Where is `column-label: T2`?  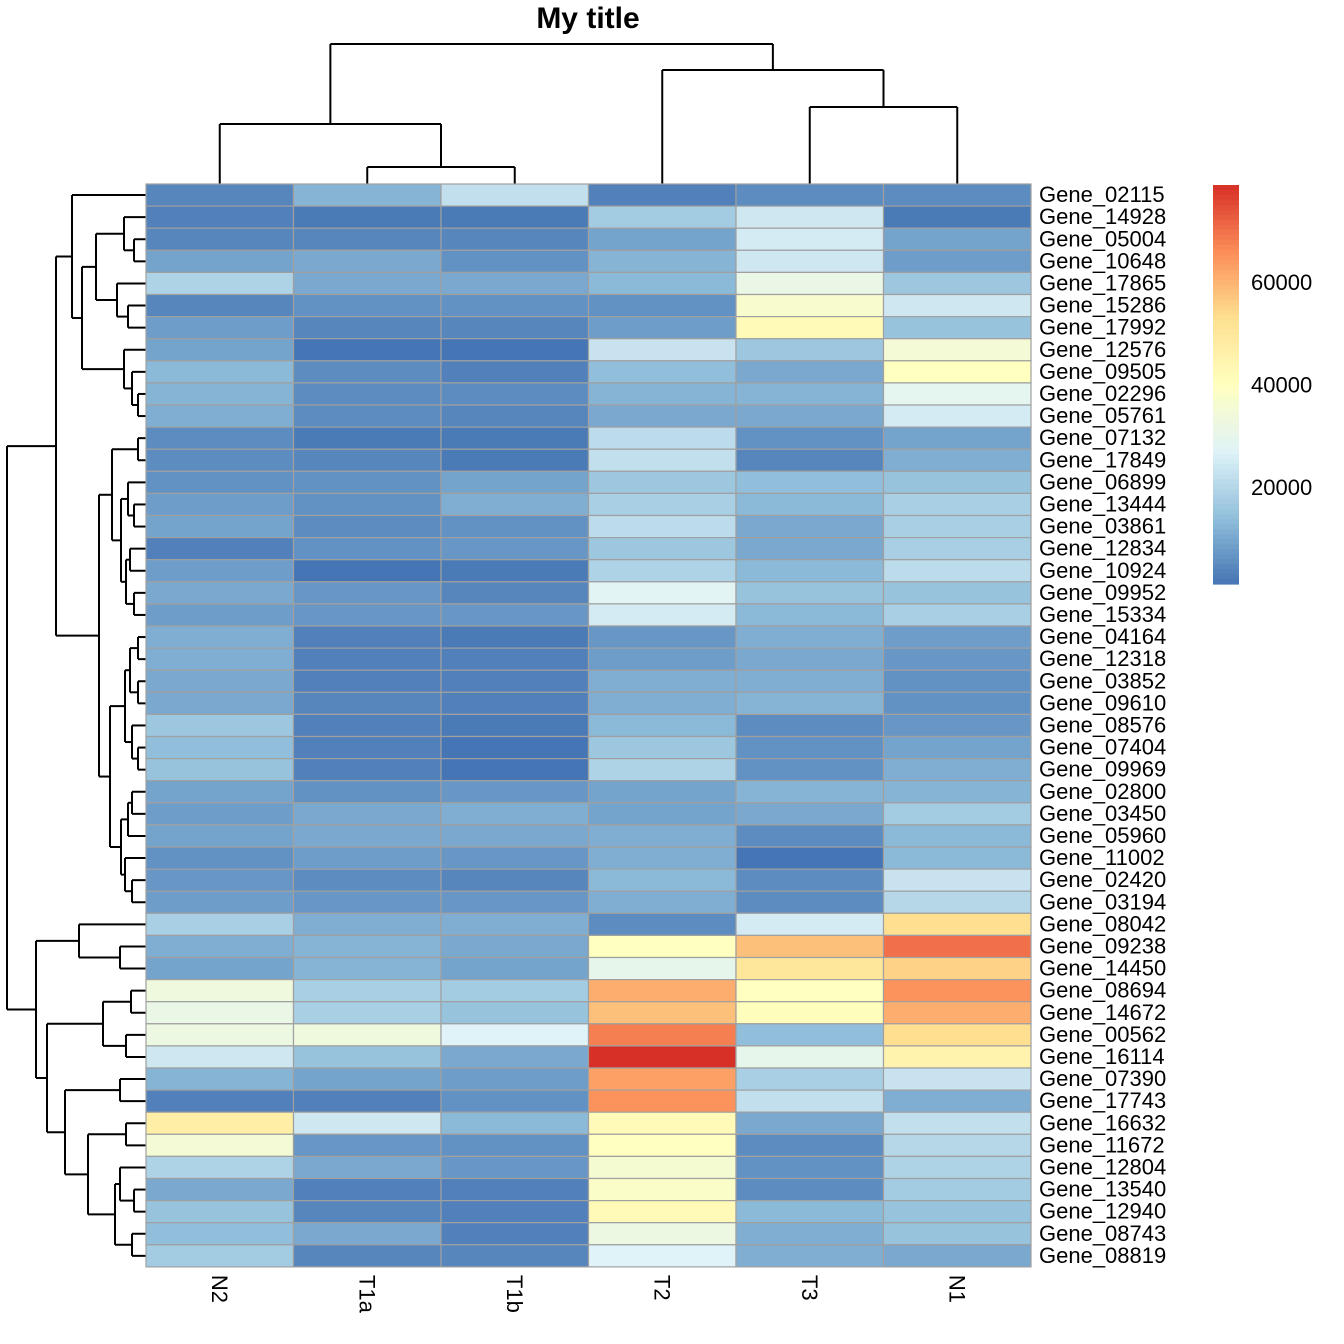 column-label: T2 is located at coordinates (661, 1288).